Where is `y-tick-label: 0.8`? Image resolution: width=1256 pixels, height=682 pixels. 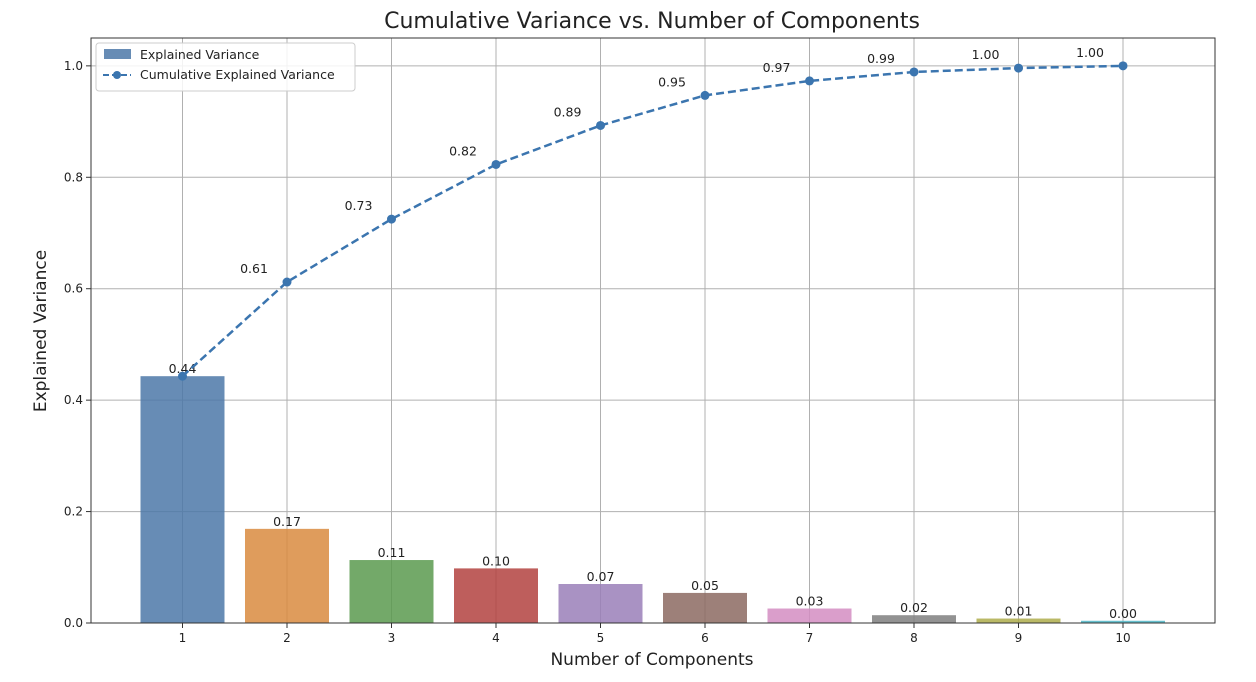
y-tick-label: 0.8 is located at coordinates (73, 177).